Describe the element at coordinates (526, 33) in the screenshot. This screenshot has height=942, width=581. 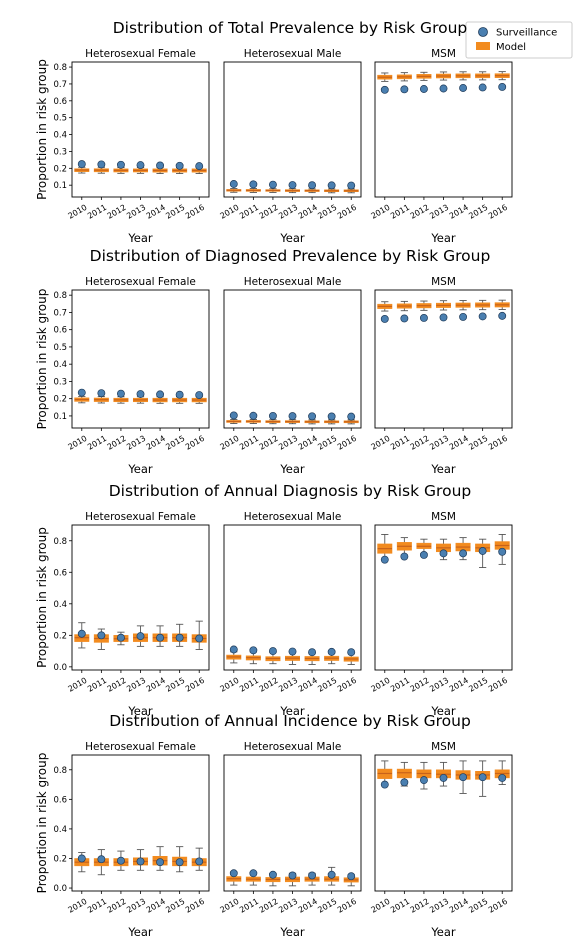
I see `legend-surveillance-label: Surveillance` at that location.